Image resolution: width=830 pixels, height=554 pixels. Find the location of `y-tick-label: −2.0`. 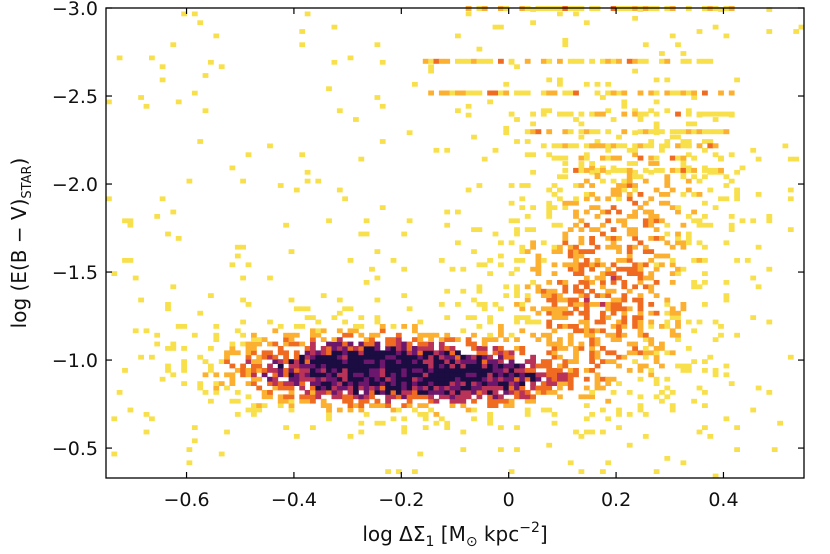

y-tick-label: −2.0 is located at coordinates (75, 185).